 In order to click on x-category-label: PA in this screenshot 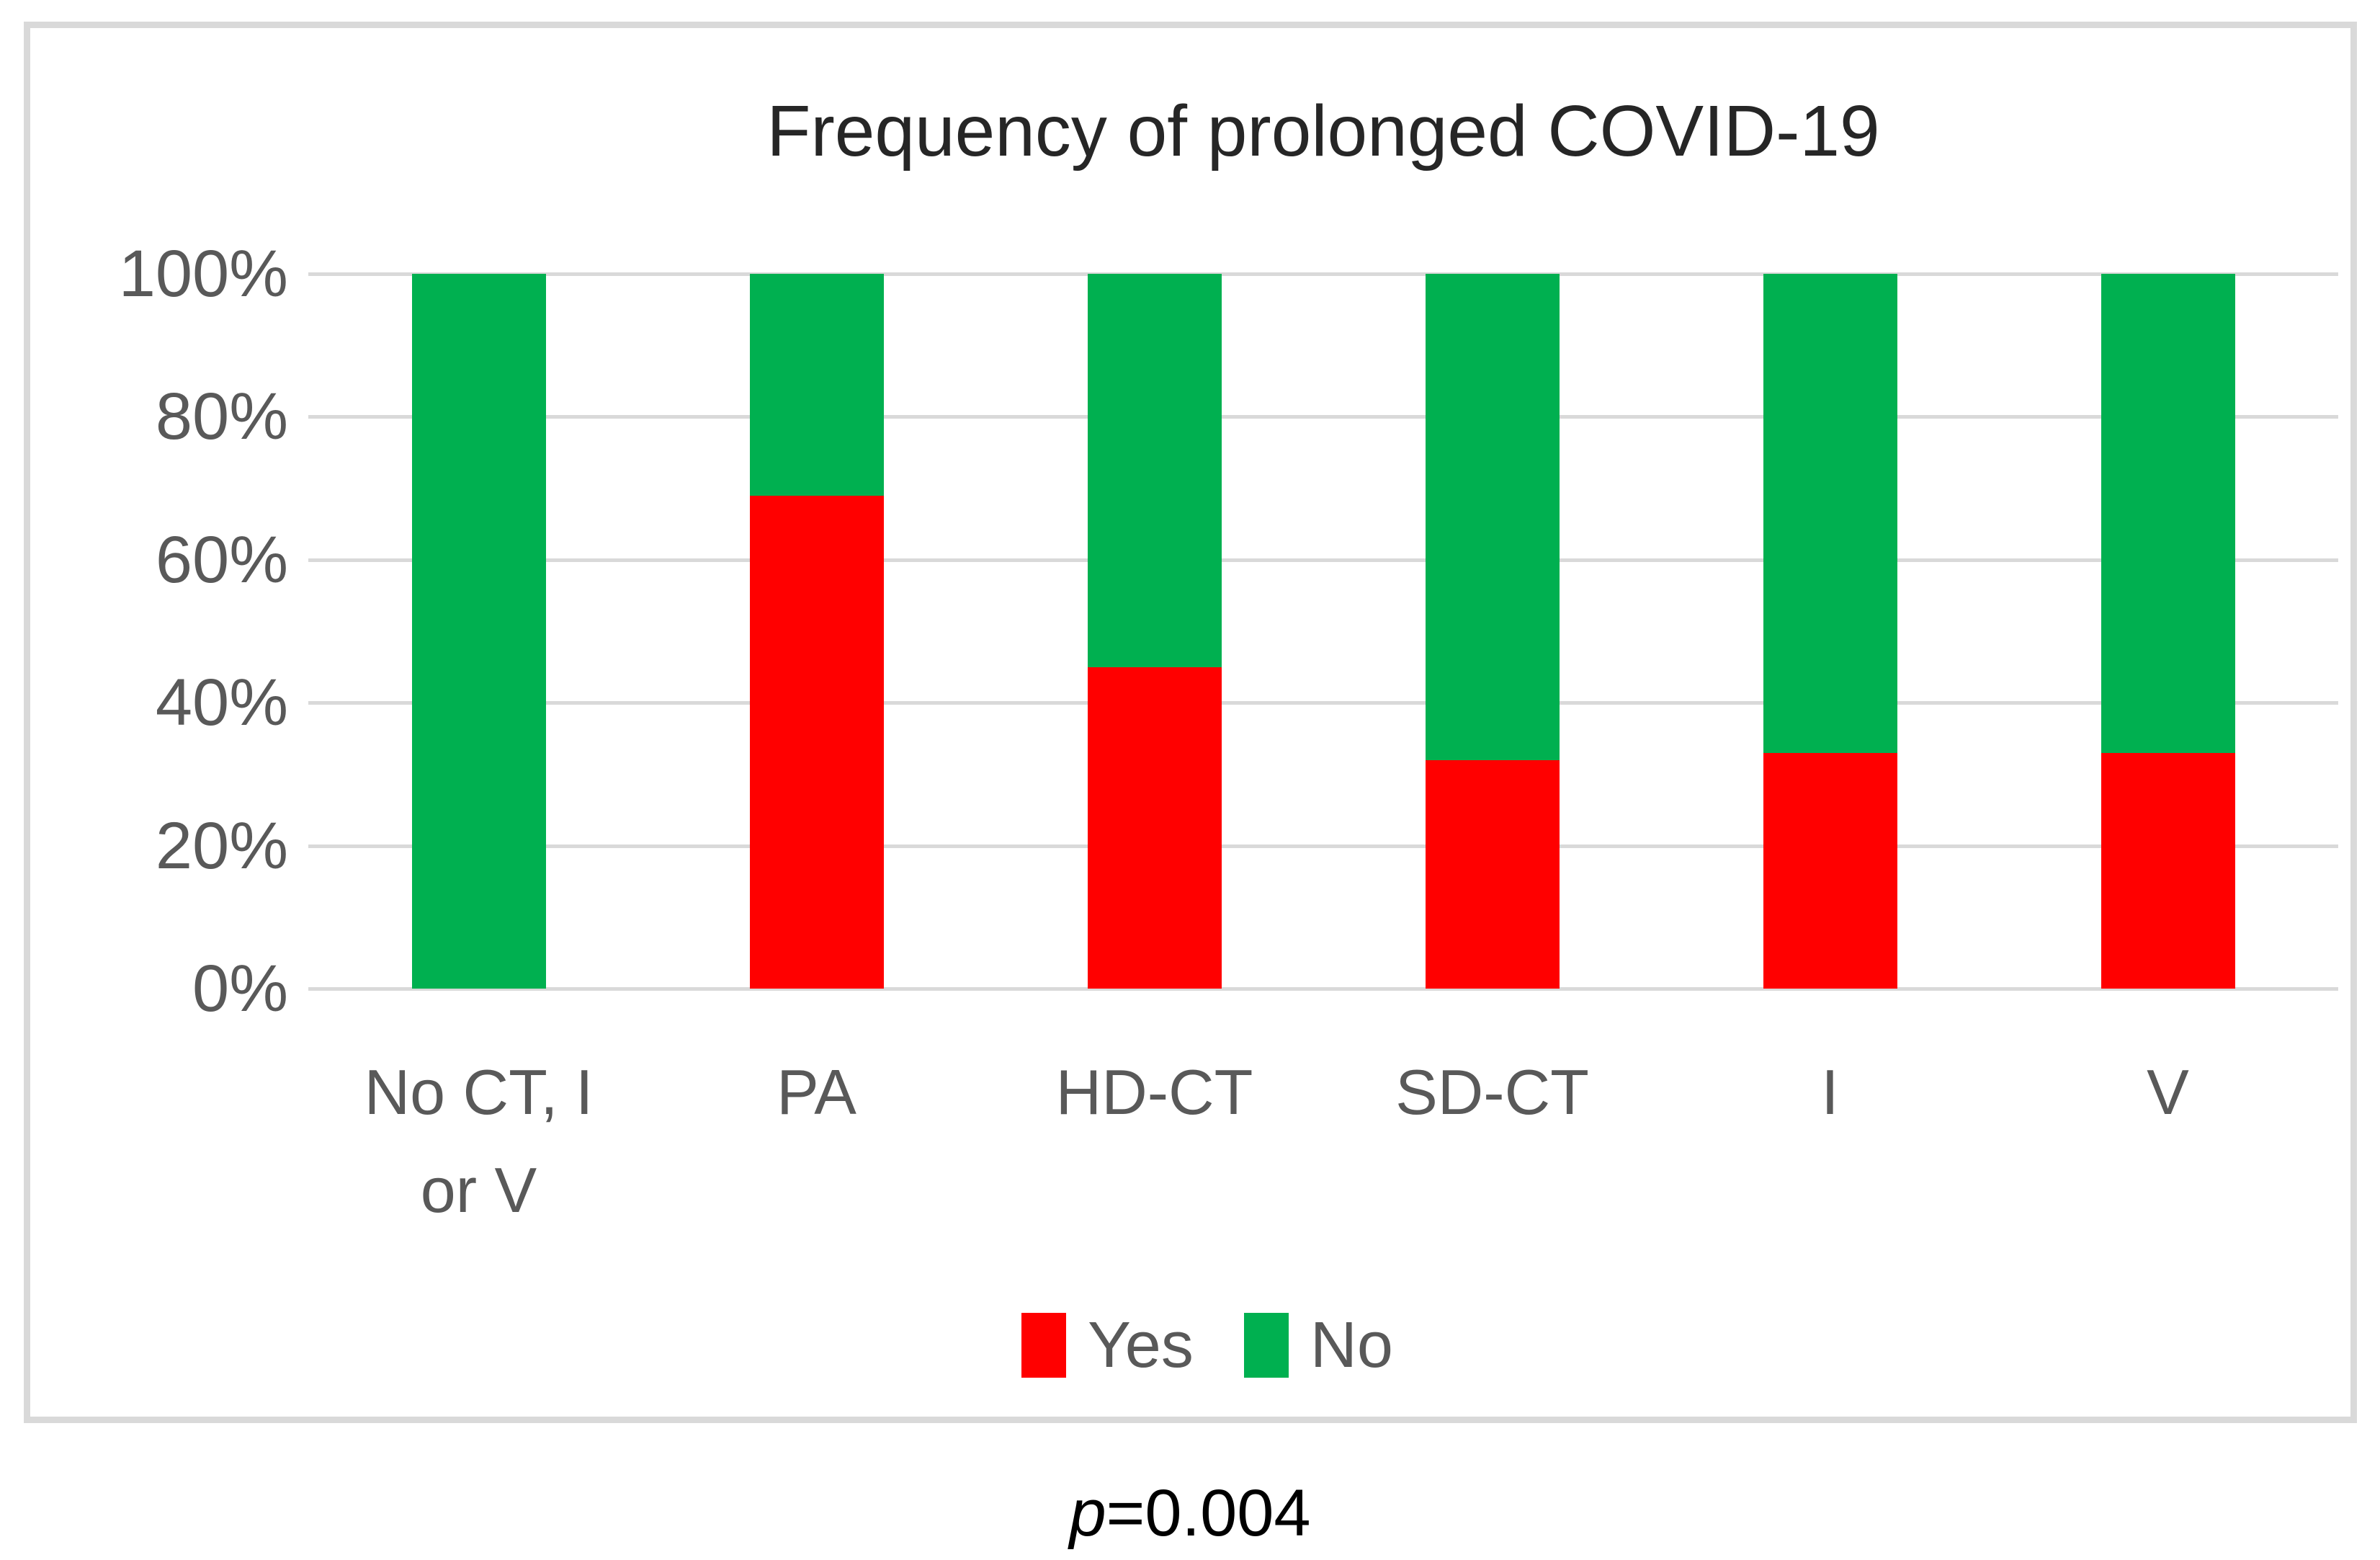, I will do `click(817, 1092)`.